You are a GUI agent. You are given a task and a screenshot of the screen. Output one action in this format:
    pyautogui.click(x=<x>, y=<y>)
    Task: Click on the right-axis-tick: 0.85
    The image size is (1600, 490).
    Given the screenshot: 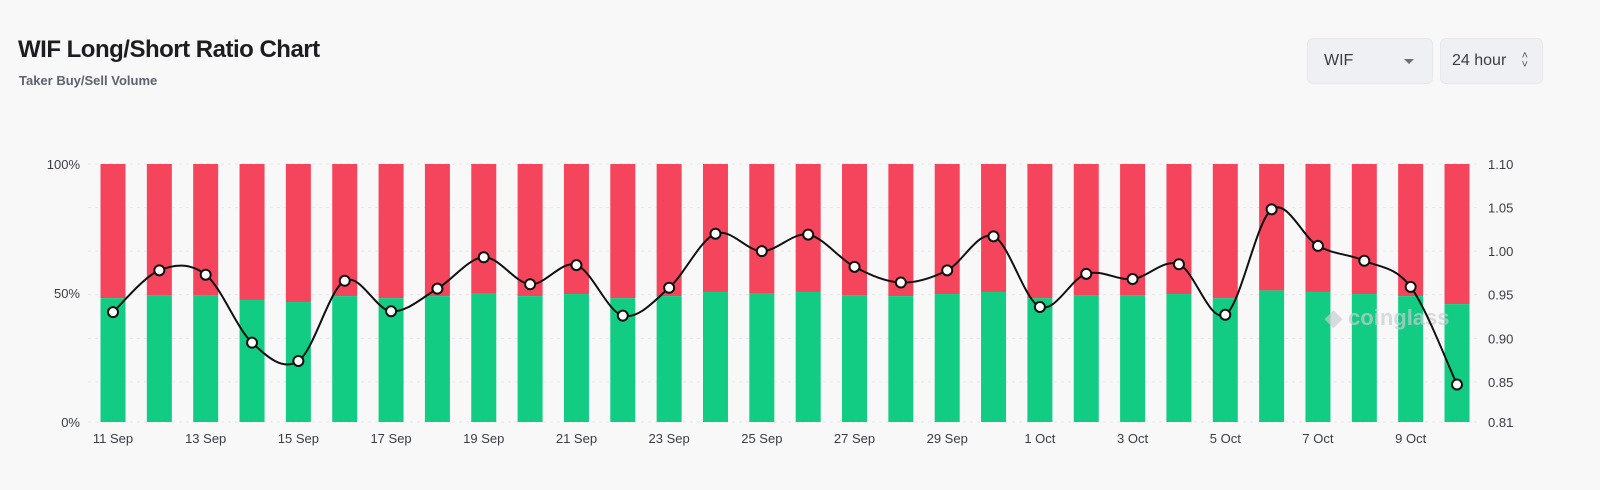 What is the action you would take?
    pyautogui.click(x=1500, y=382)
    